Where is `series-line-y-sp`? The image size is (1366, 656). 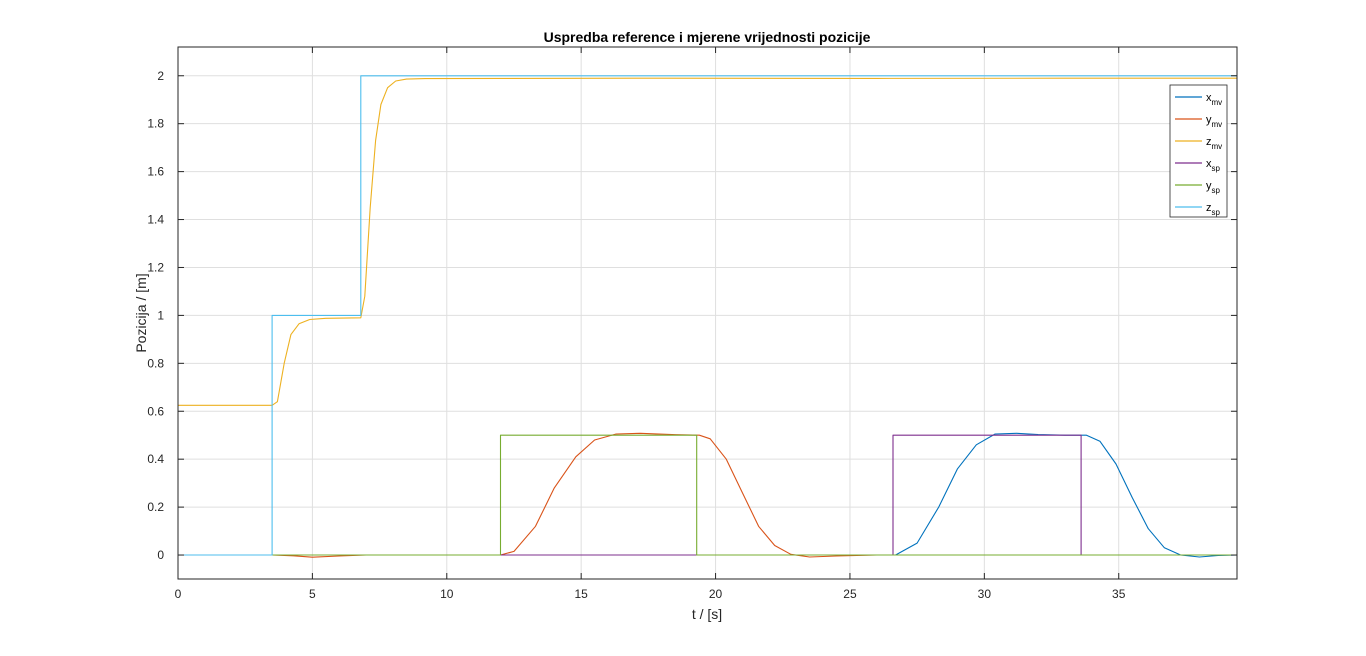
series-line-y-sp is located at coordinates (707, 495).